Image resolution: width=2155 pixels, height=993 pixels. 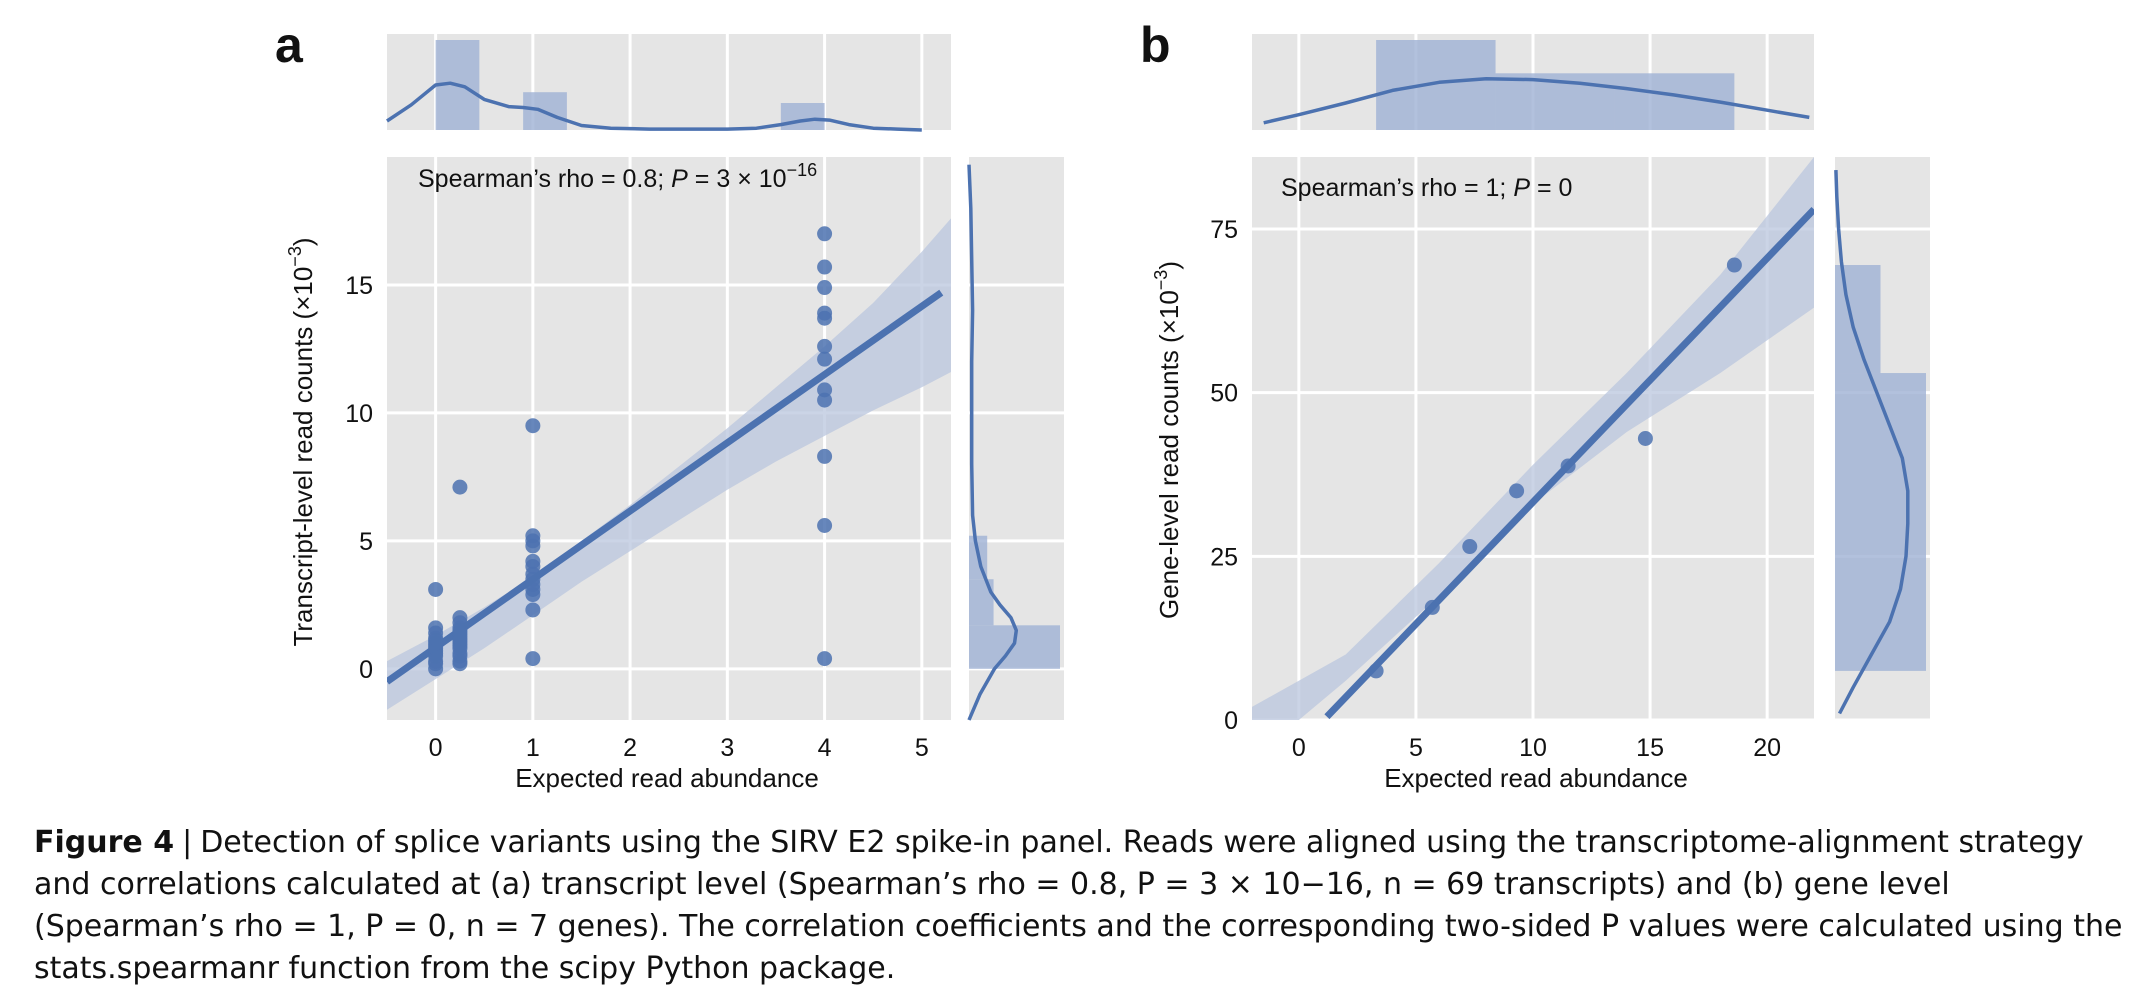 What do you see at coordinates (1224, 230) in the screenshot?
I see `y-tick-label: 75` at bounding box center [1224, 230].